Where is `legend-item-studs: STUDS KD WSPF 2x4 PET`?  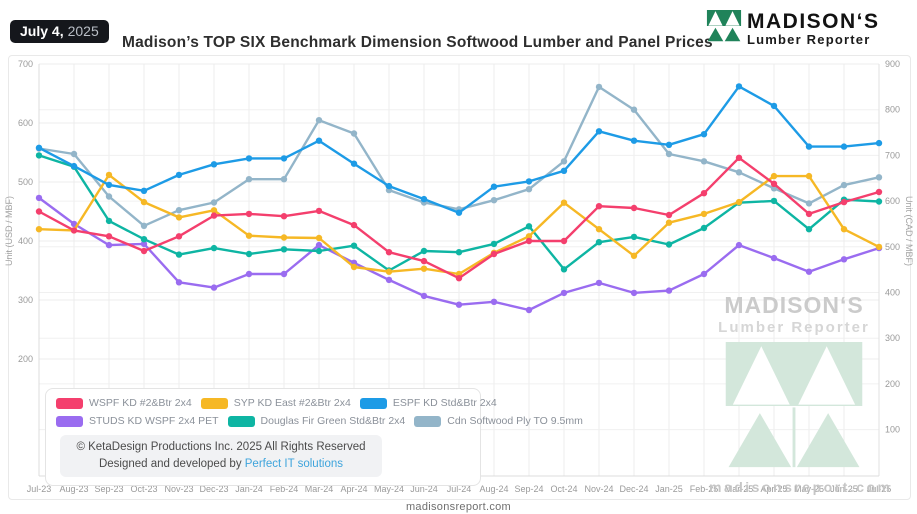
legend-item-studs: STUDS KD WSPF 2x4 PET is located at coordinates (137, 421).